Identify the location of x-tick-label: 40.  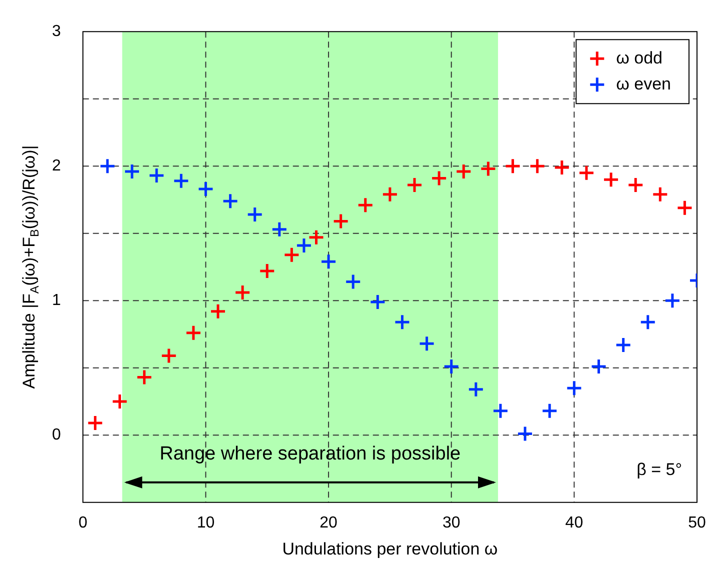
(574, 523).